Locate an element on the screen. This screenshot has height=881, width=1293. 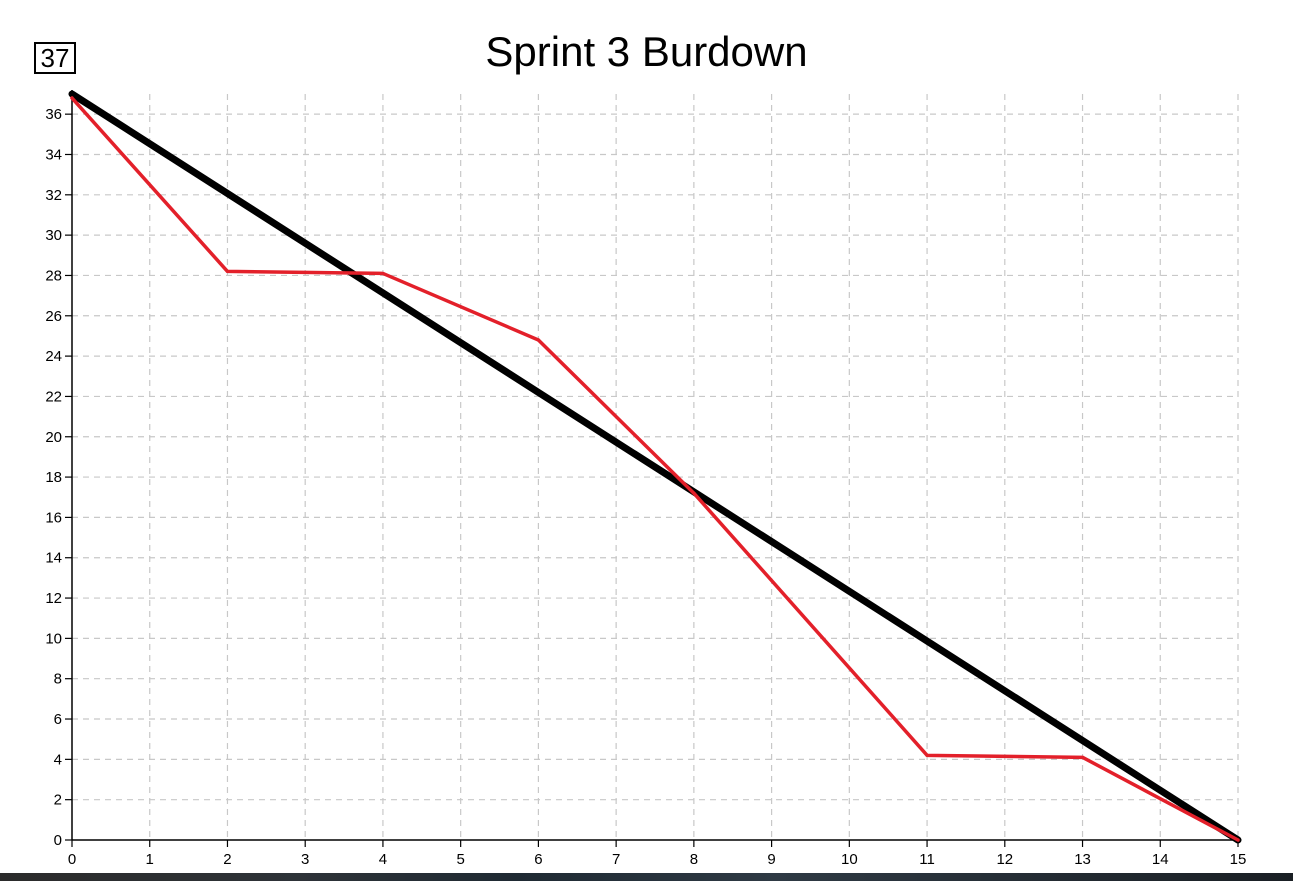
x-tick-label-2: 2 is located at coordinates (227, 859).